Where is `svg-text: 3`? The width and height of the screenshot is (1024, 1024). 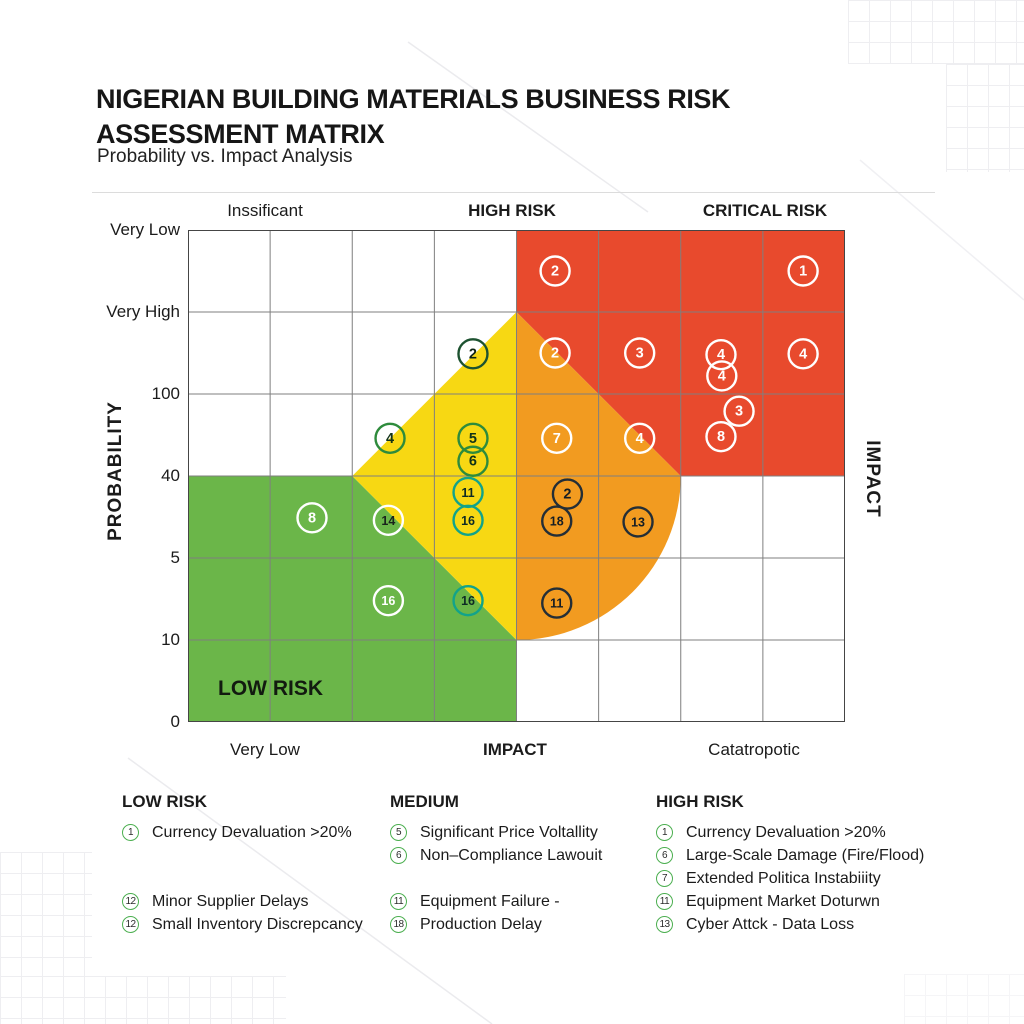 svg-text: 3 is located at coordinates (640, 354).